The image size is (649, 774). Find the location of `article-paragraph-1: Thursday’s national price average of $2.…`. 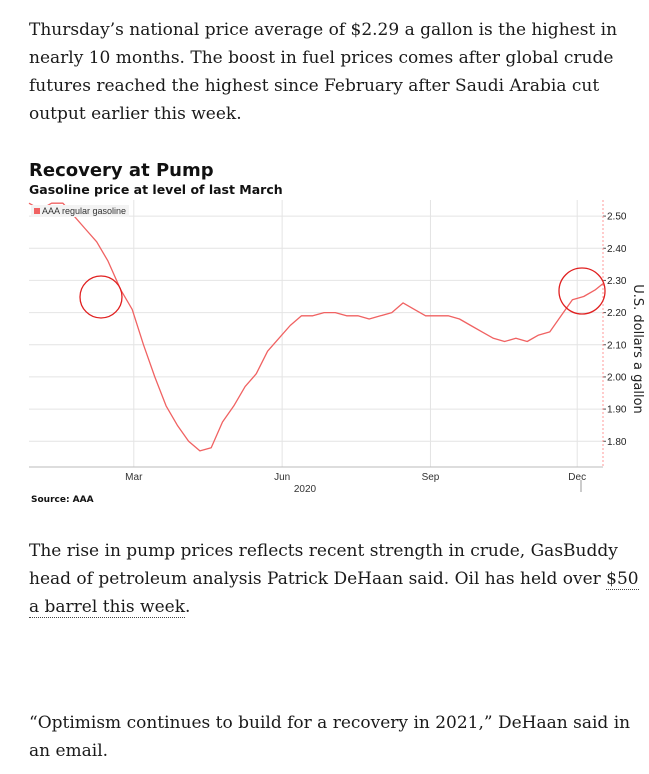

article-paragraph-1: Thursday’s national price average of $2.… is located at coordinates (323, 72).